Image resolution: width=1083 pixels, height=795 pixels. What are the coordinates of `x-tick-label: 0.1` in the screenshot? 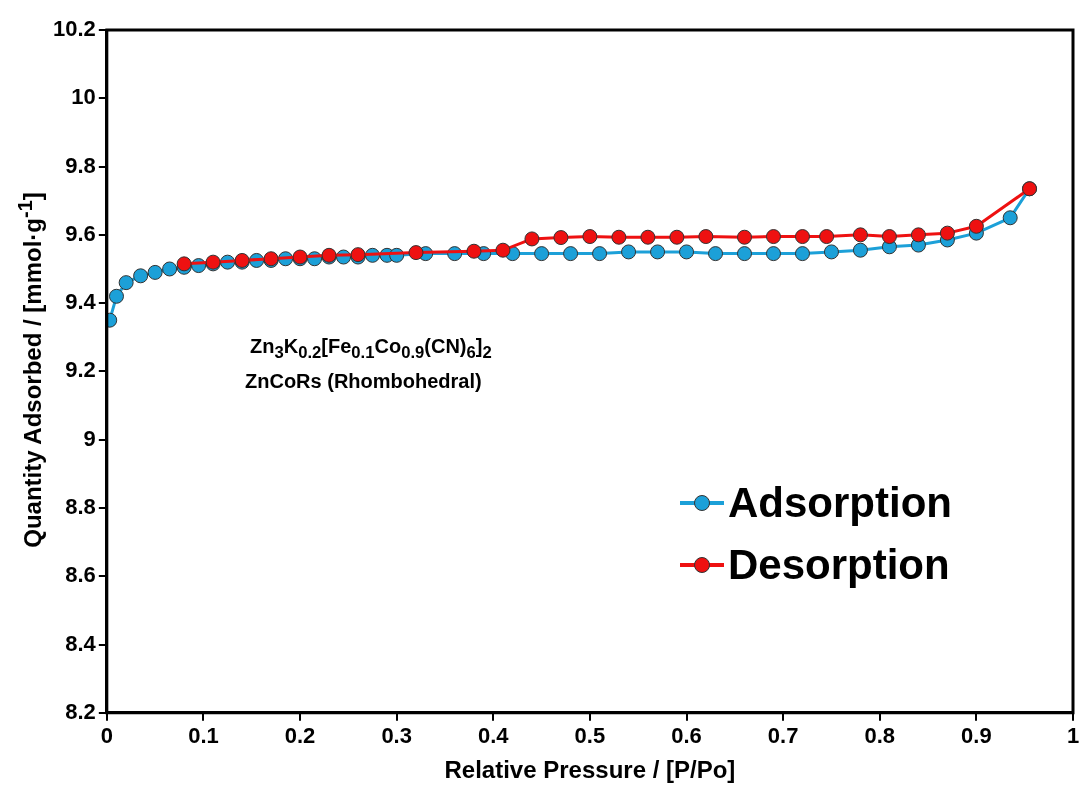 It's located at (203, 736).